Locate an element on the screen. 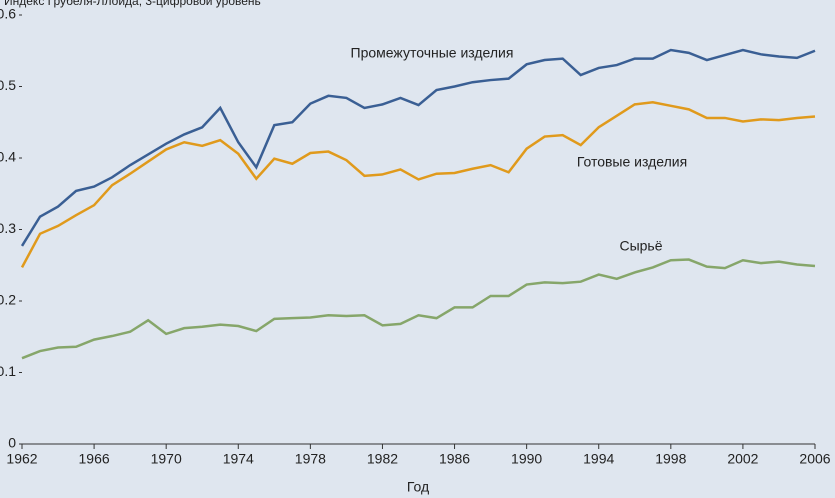  series-label: Готовые изделия is located at coordinates (632, 162).